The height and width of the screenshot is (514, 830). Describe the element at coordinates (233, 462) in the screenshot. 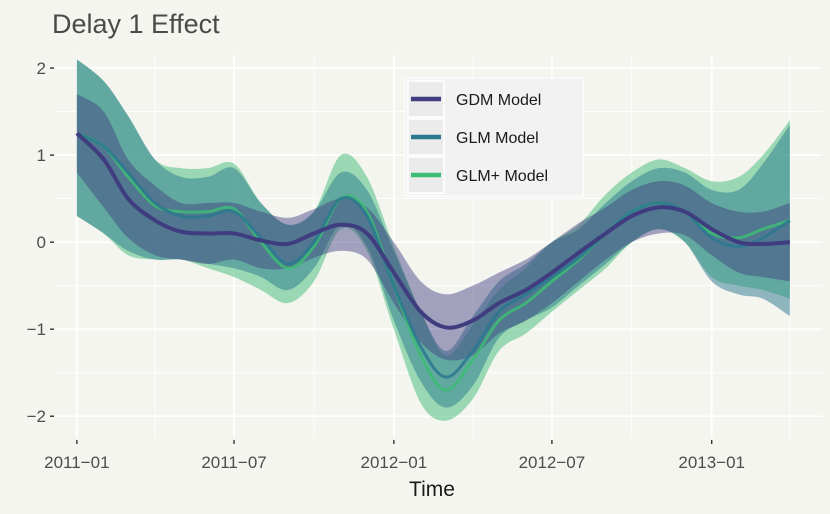

I see `x-tick-label-1: 2011−07` at that location.